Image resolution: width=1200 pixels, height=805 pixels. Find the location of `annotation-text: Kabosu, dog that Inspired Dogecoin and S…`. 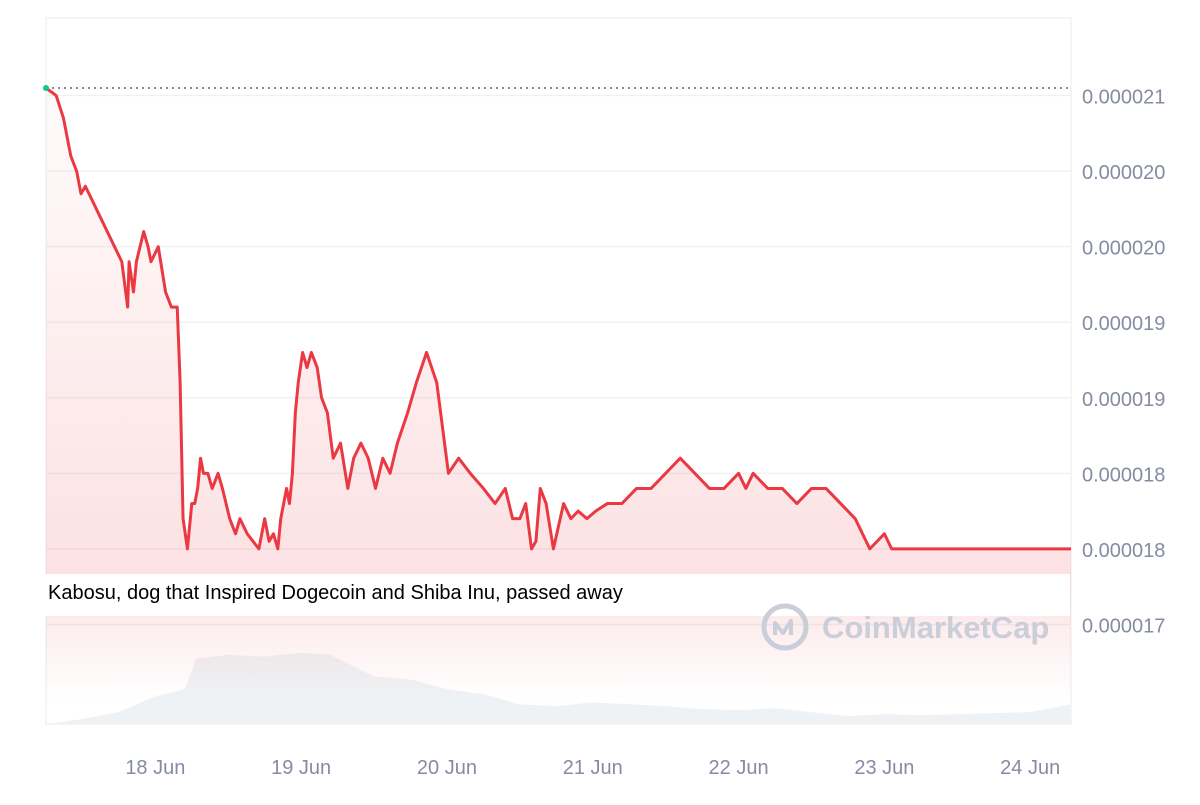

annotation-text: Kabosu, dog that Inspired Dogecoin and S… is located at coordinates (335, 593).